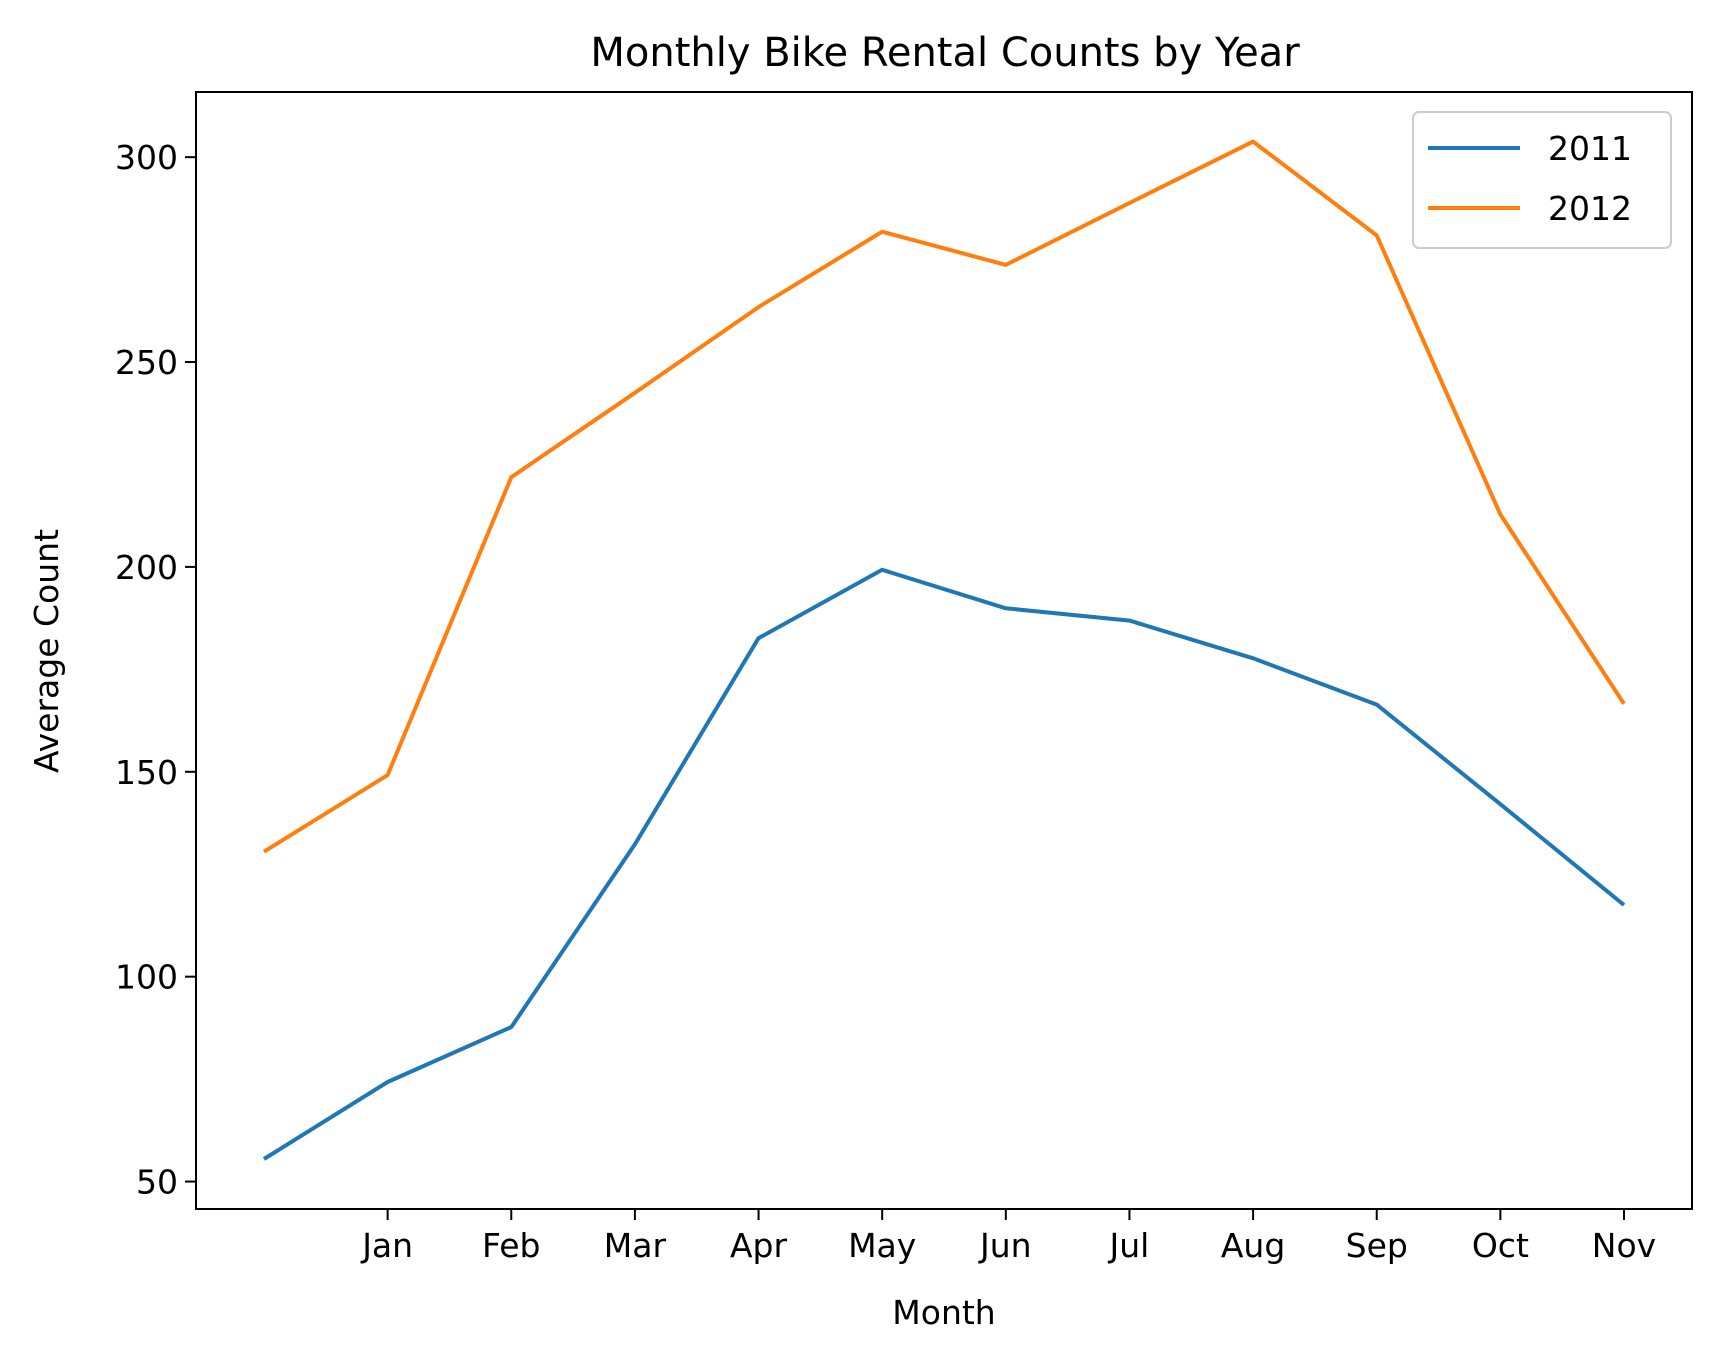  Describe the element at coordinates (146, 772) in the screenshot. I see `y-tick-label-150: 150` at that location.